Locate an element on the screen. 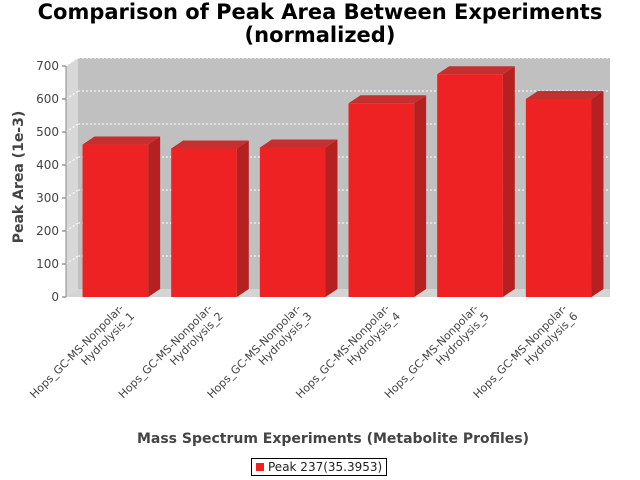  y-tick-label: 400 is located at coordinates (47, 165).